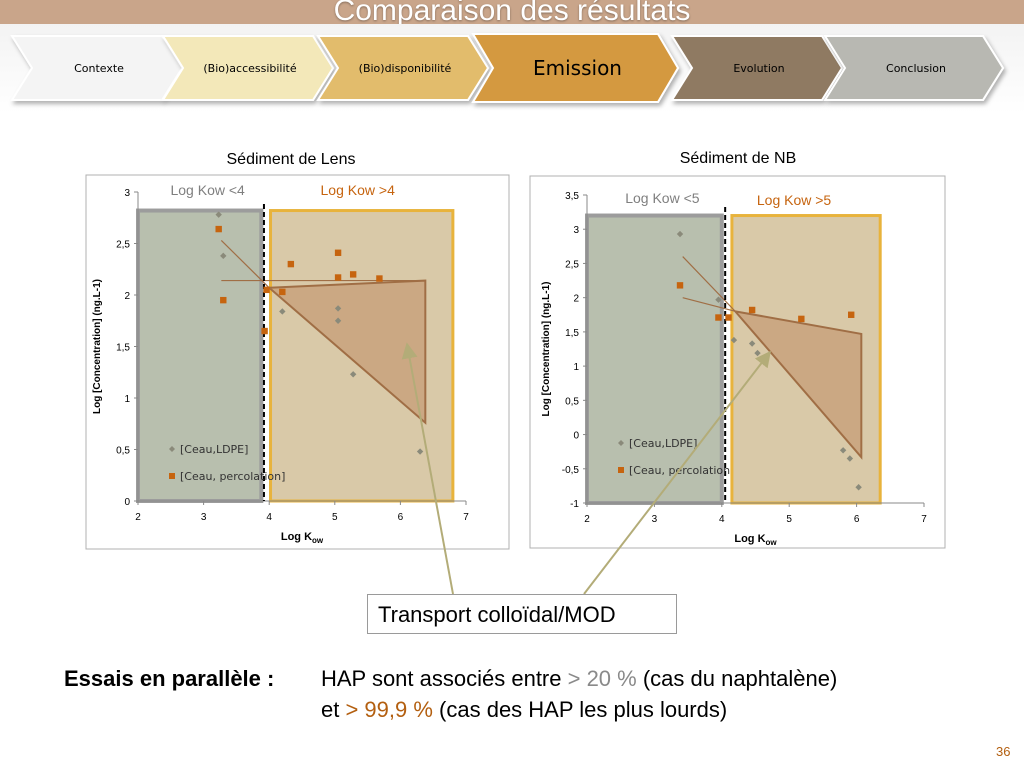 This screenshot has height=768, width=1024. Describe the element at coordinates (737, 678) in the screenshot. I see `summary-line-1-text-b: (cas du naphtalène)` at that location.